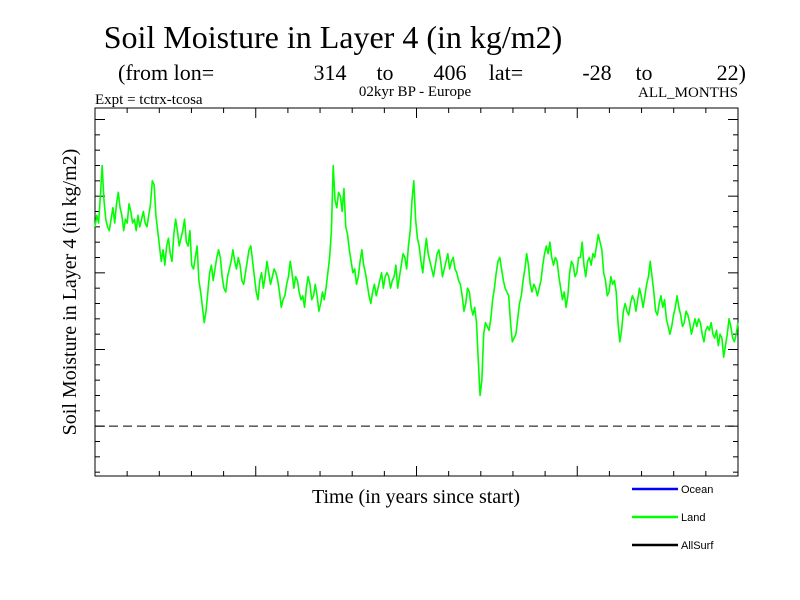  Describe the element at coordinates (697, 546) in the screenshot. I see `legend-label-allsurf: AllSurf` at that location.